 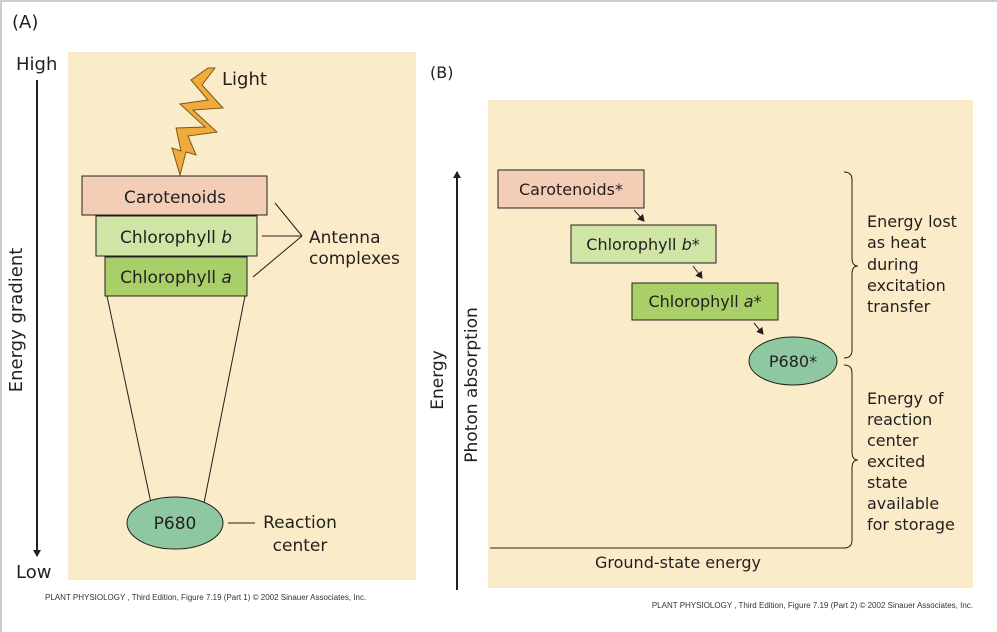 I want to click on chlorophyll-b-excited-box, so click(x=643, y=244).